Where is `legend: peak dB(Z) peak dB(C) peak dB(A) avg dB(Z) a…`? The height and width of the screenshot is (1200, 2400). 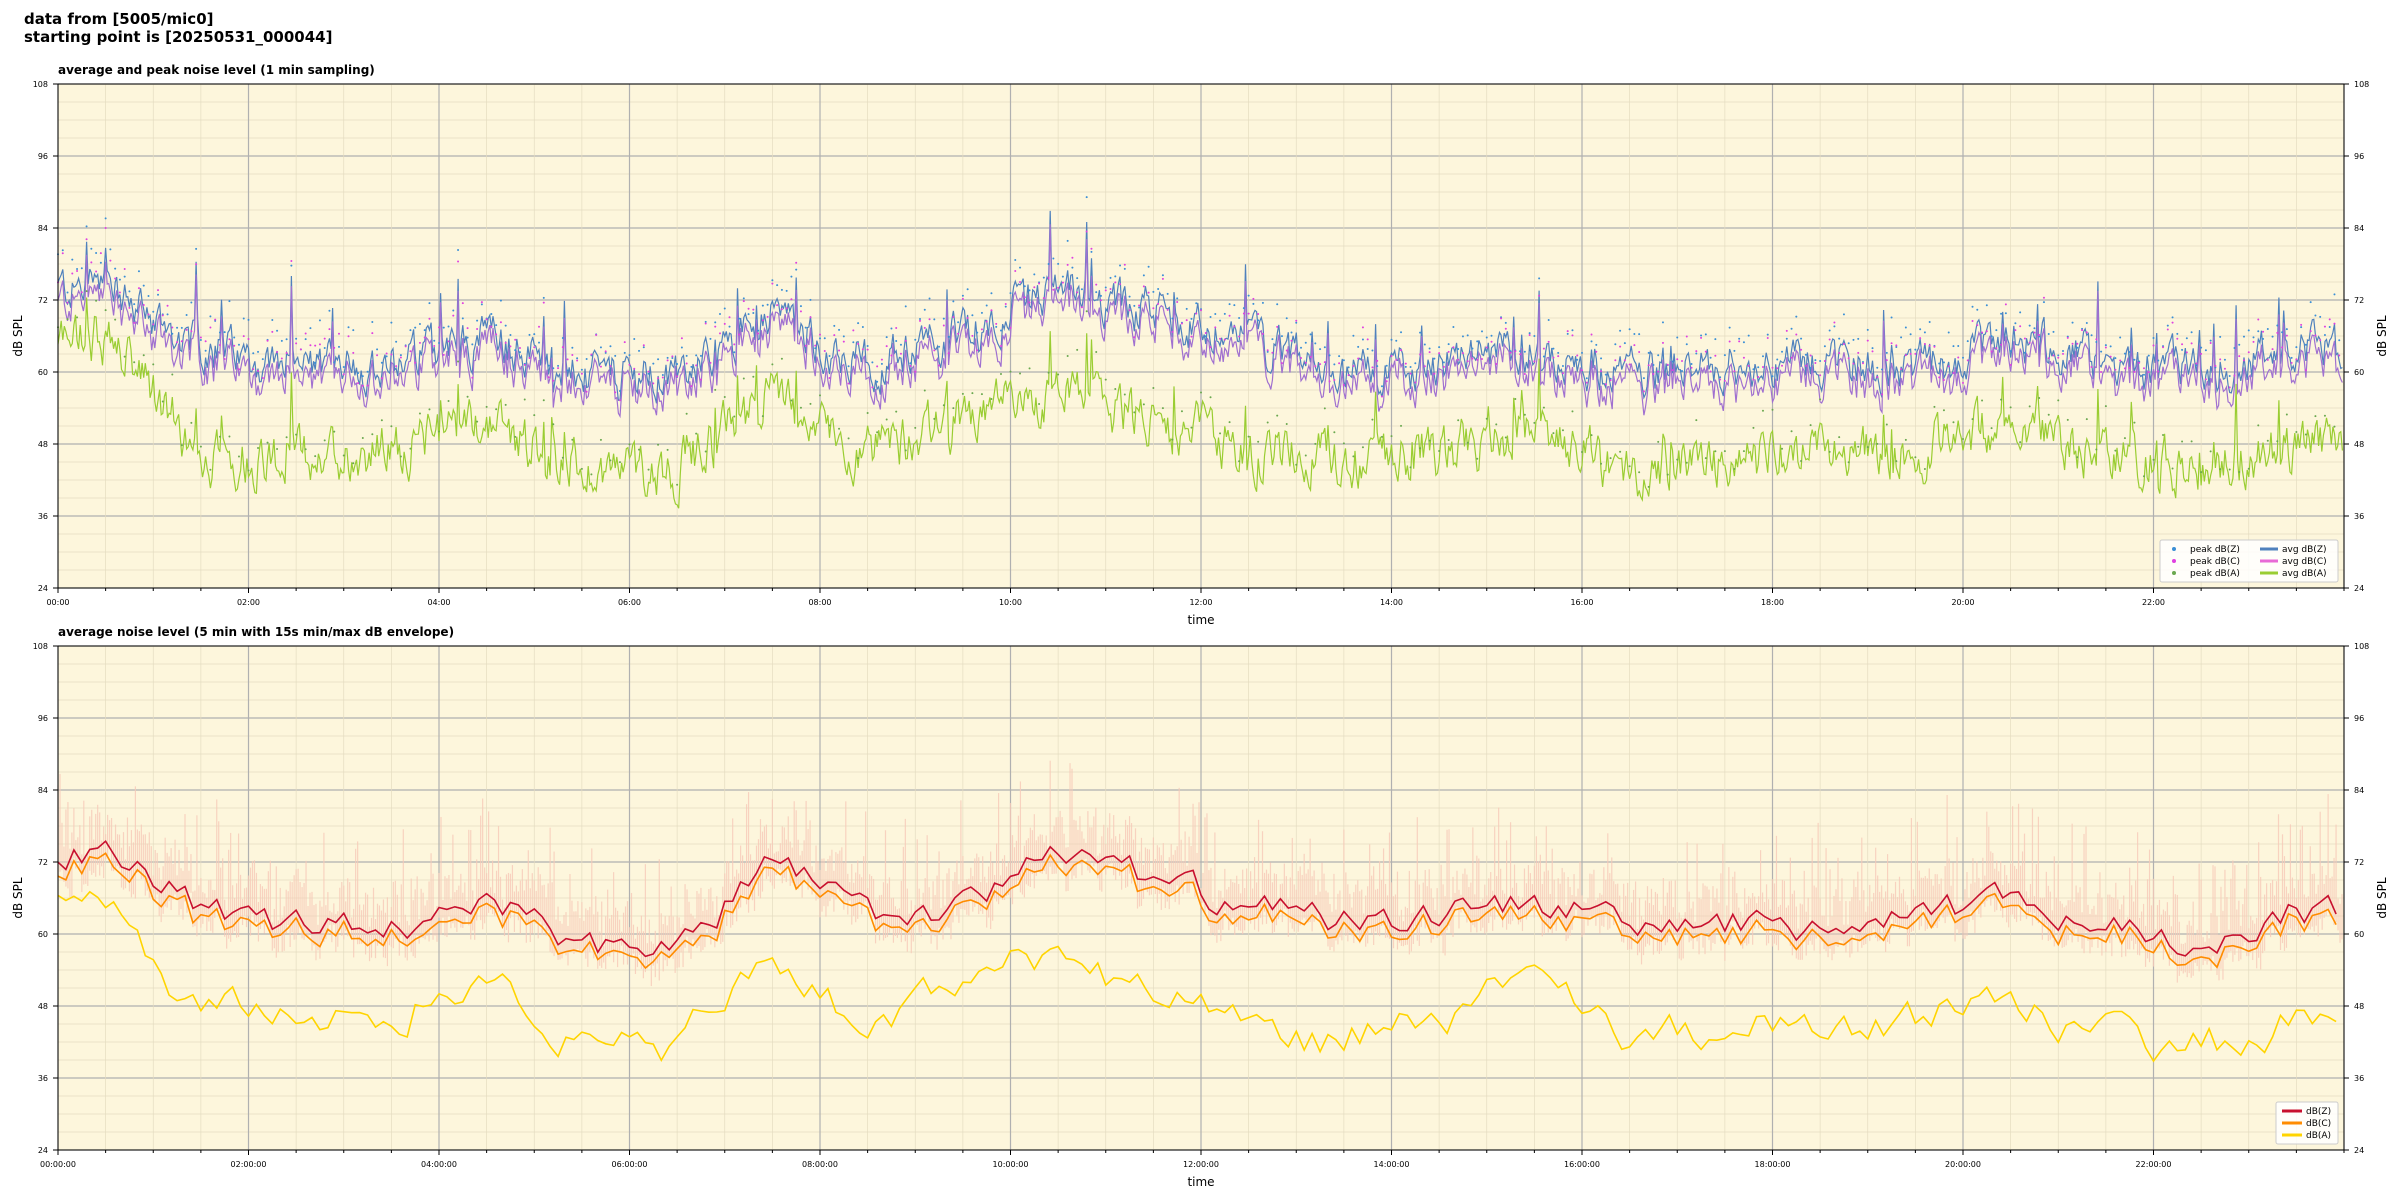
legend: peak dB(Z) peak dB(C) peak dB(A) avg dB(Z) a… is located at coordinates (2249, 561).